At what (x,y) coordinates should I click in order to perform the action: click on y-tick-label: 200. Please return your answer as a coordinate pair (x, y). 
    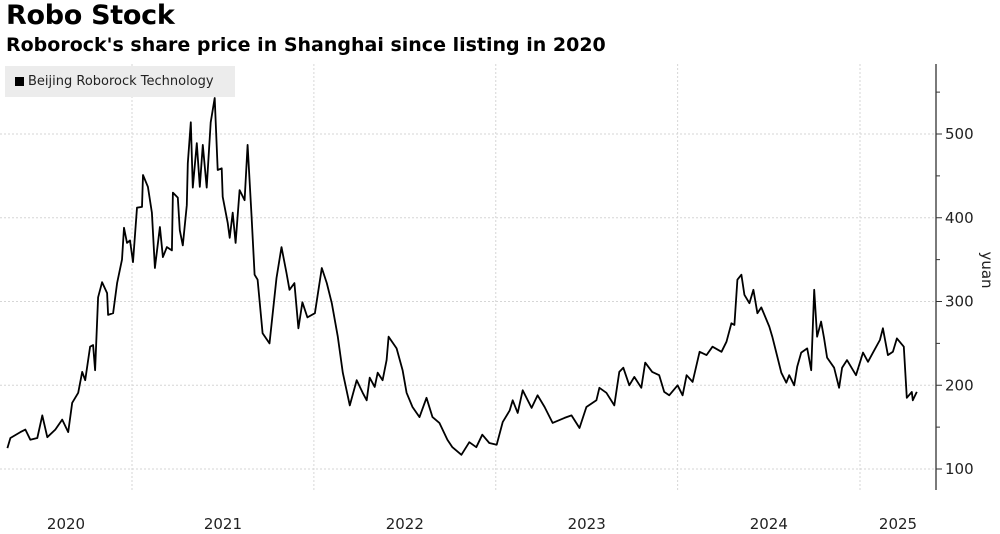
    Looking at the image, I should click on (959, 385).